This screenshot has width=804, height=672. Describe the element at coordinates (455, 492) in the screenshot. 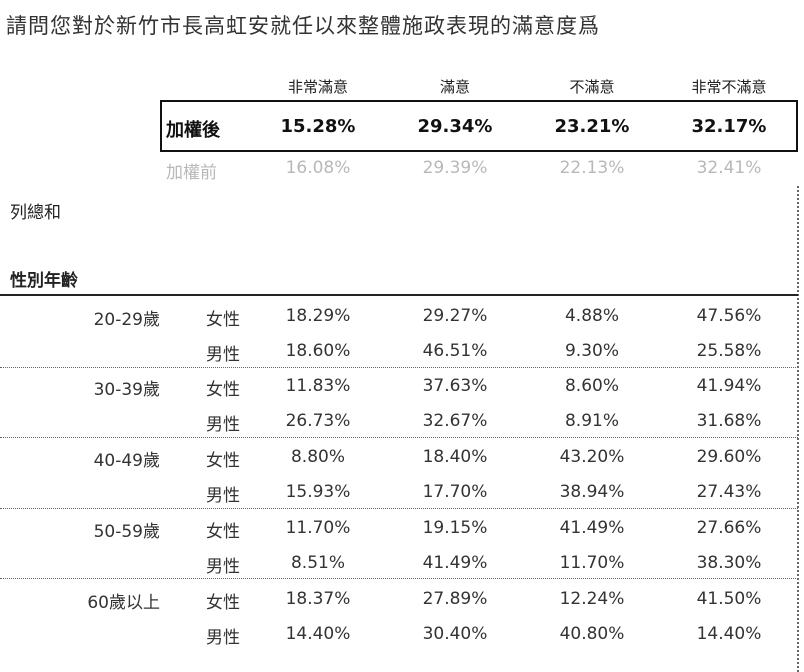

I see `table-cell: 17.70%` at that location.